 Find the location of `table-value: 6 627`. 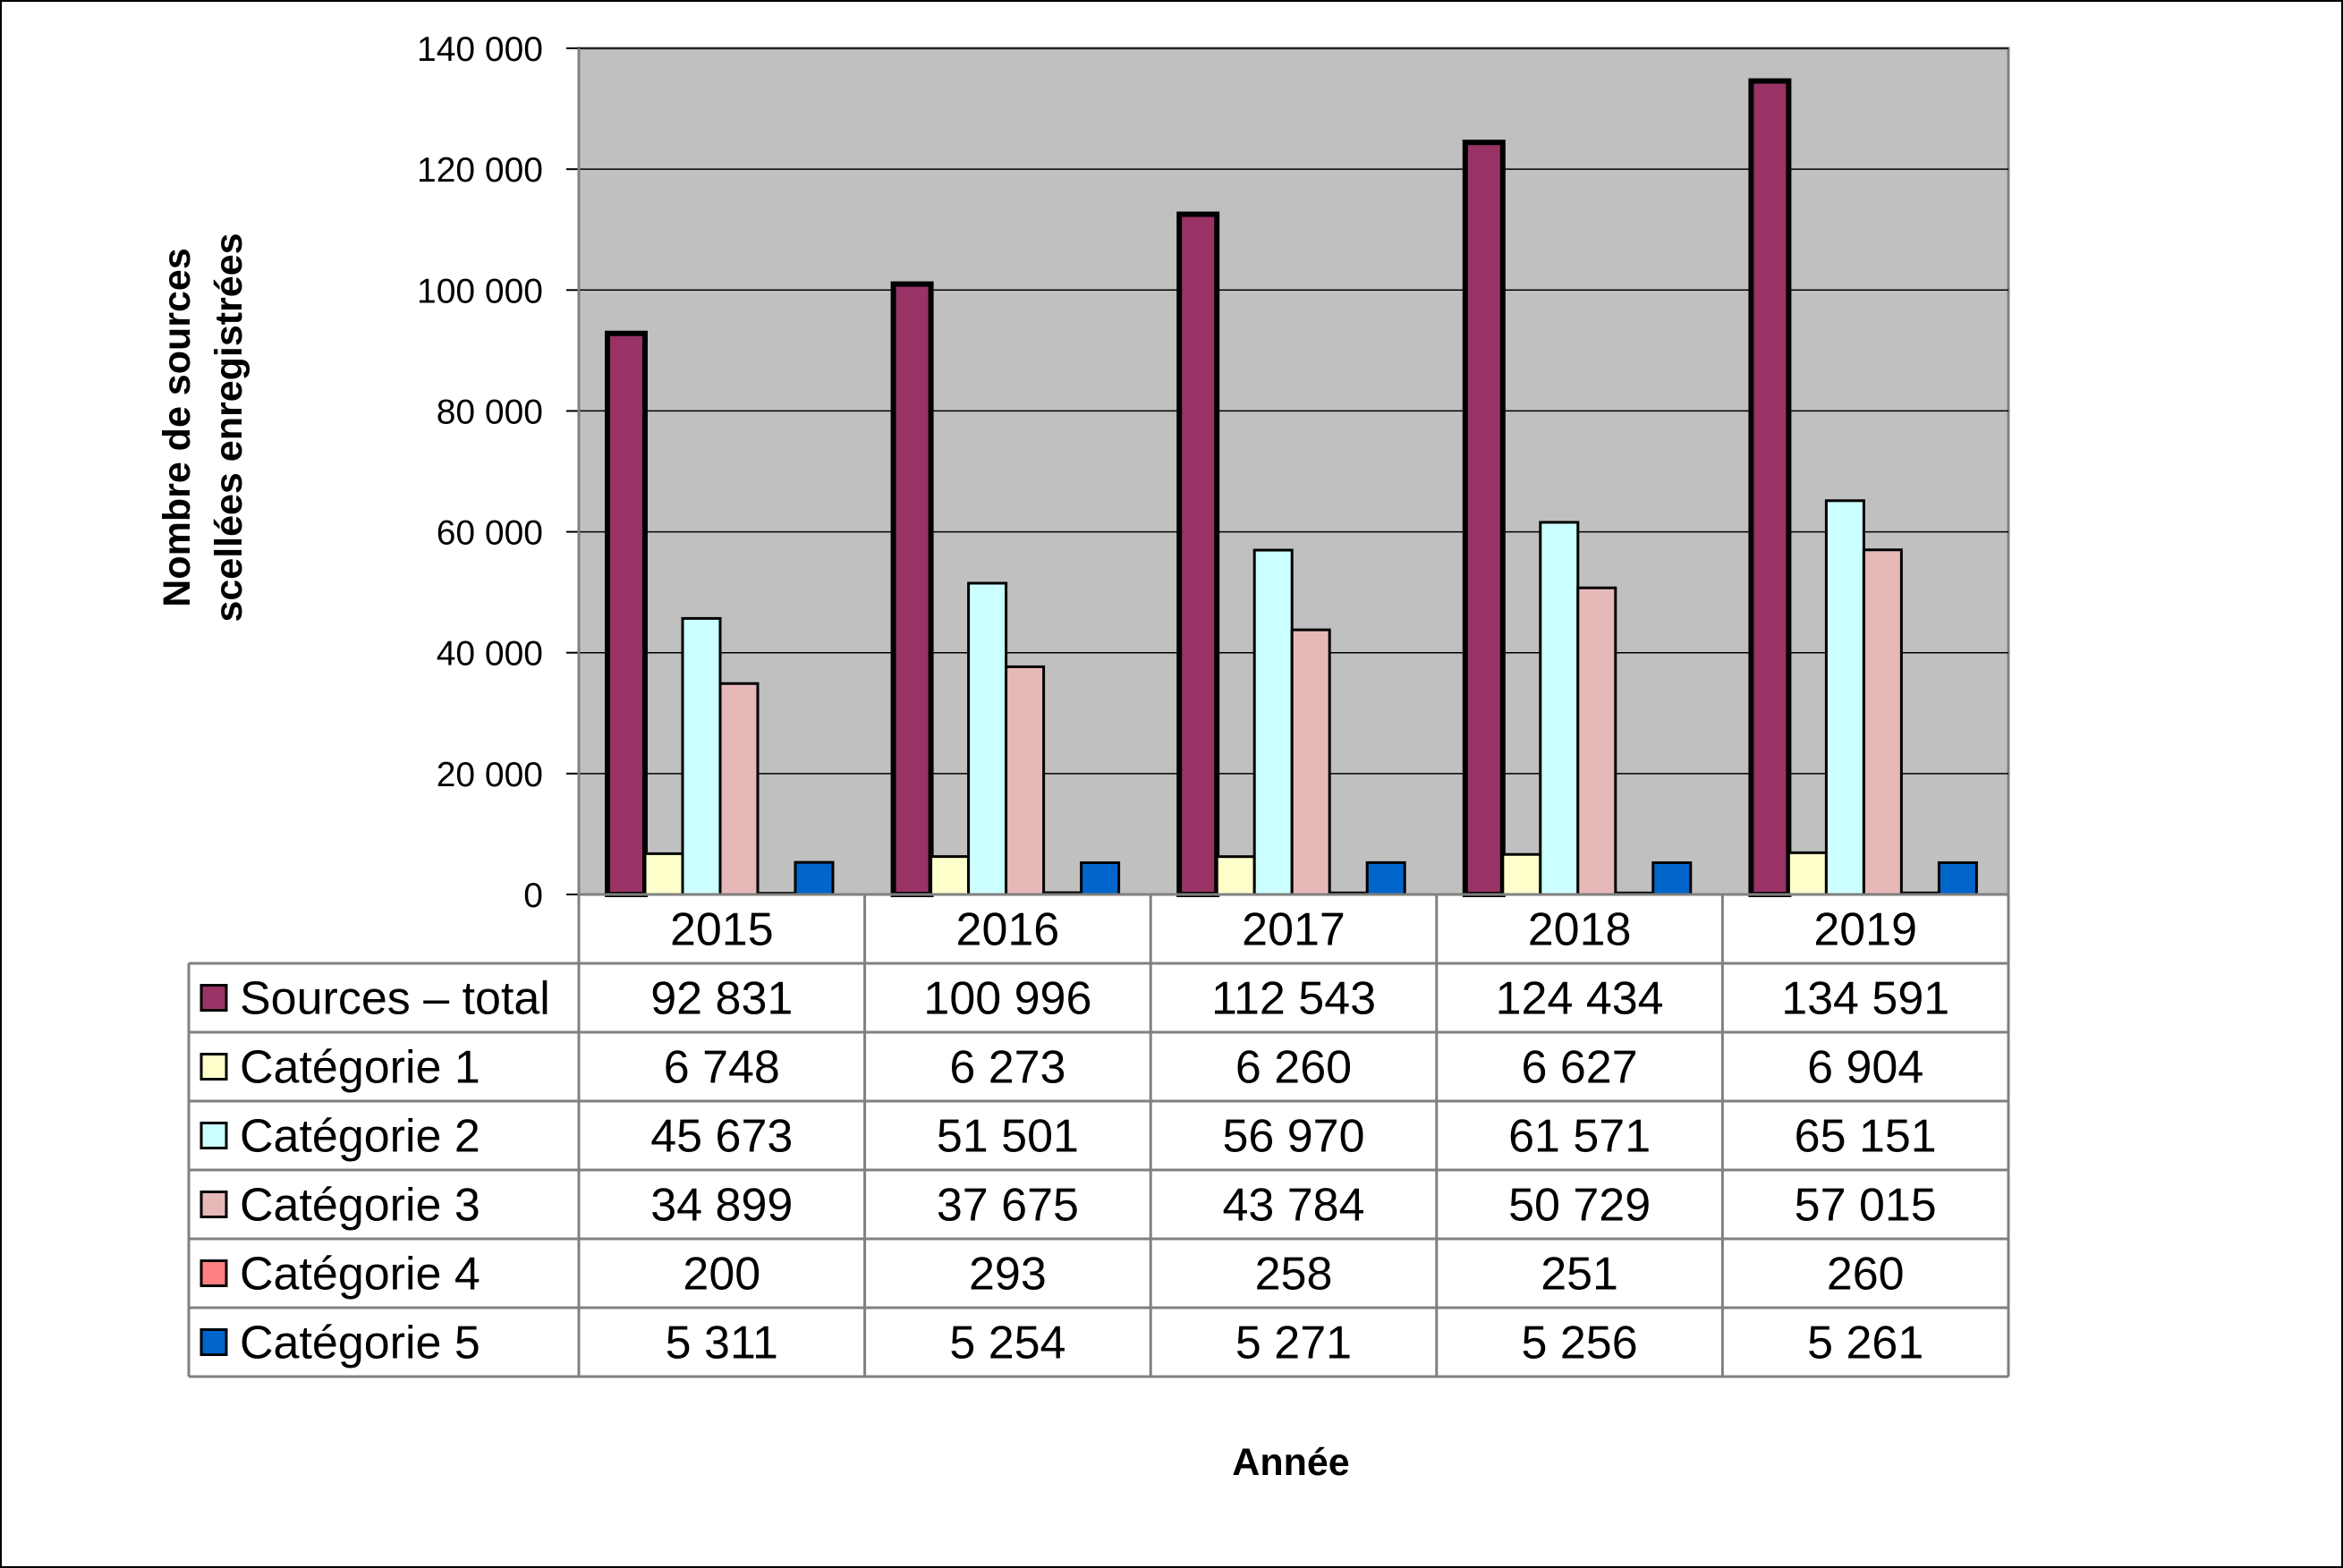

table-value: 6 627 is located at coordinates (1580, 1068).